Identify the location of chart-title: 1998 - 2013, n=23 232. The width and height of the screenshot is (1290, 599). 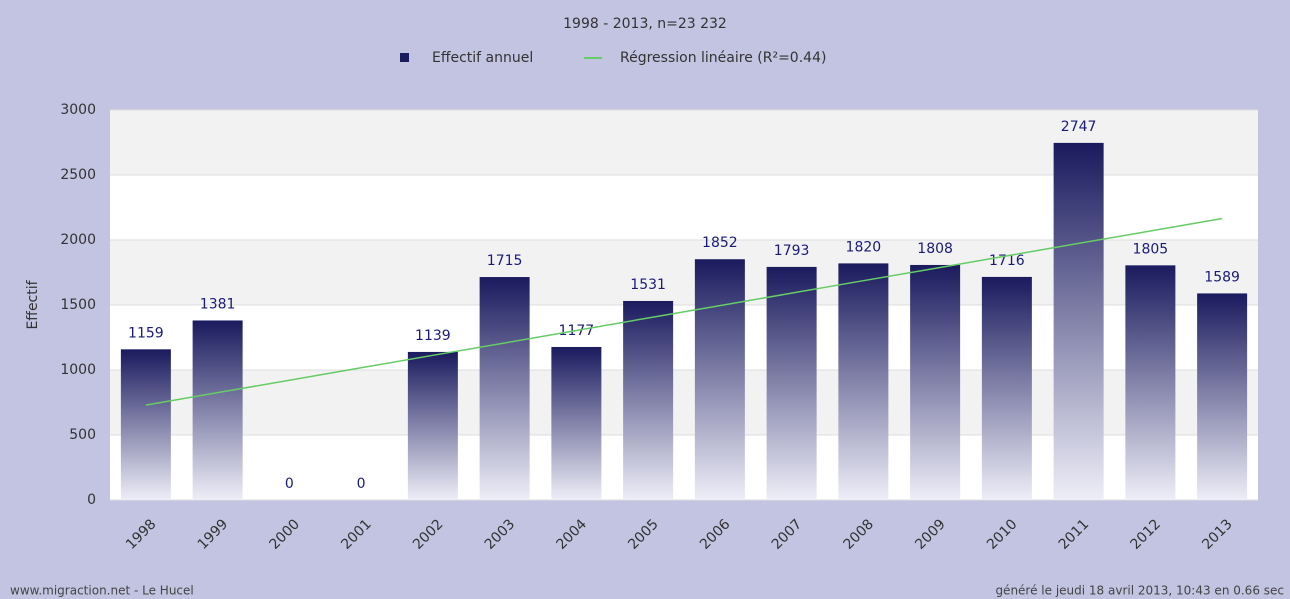
(645, 24).